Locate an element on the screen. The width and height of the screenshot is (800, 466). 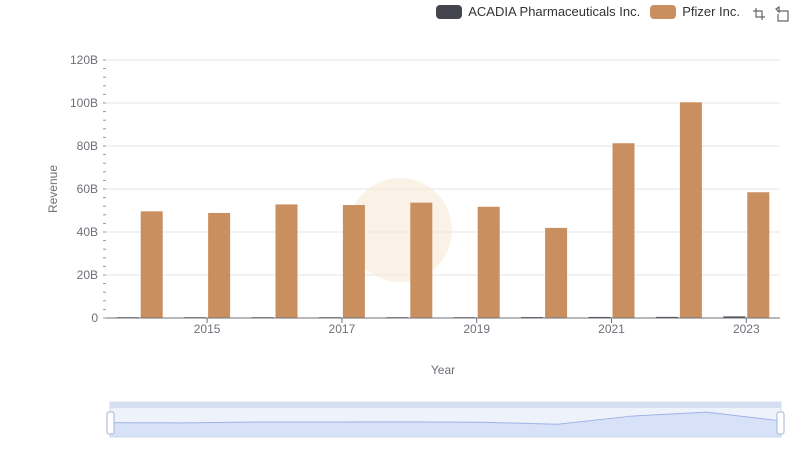
zoom-slider-preview-line is located at coordinates (445, 418).